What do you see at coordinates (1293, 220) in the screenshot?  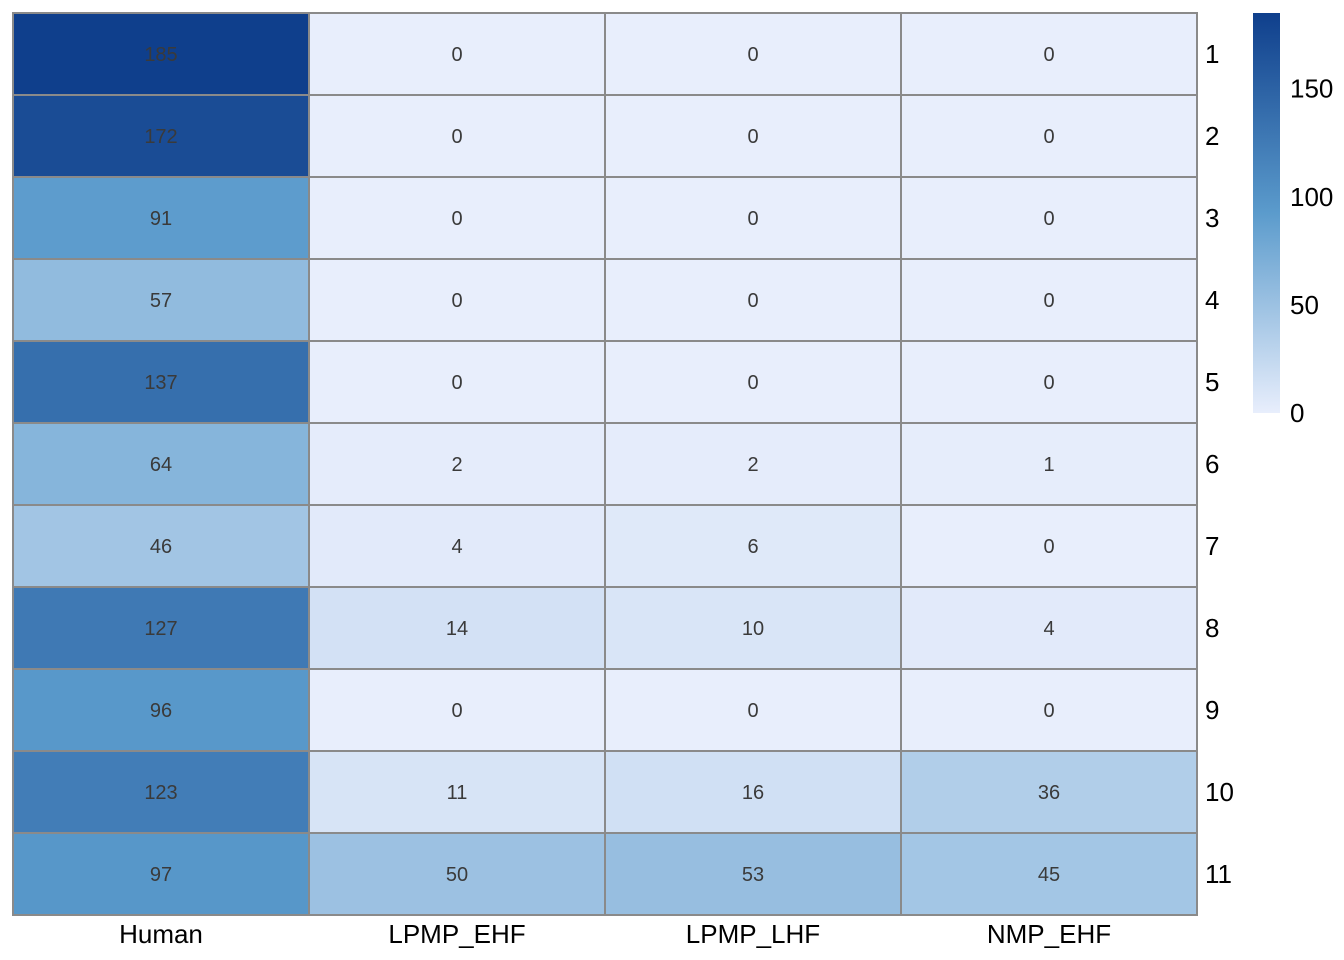 I see `color-legend: 0 50 100 150` at bounding box center [1293, 220].